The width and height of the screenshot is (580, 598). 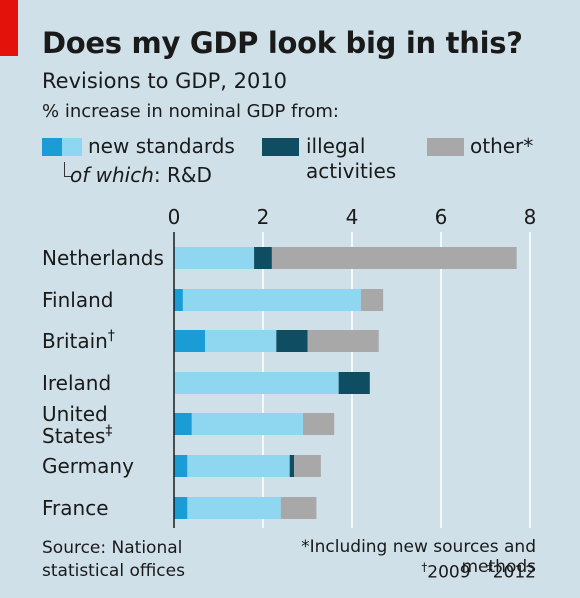 What do you see at coordinates (263, 217) in the screenshot?
I see `x-tick-label: 2` at bounding box center [263, 217].